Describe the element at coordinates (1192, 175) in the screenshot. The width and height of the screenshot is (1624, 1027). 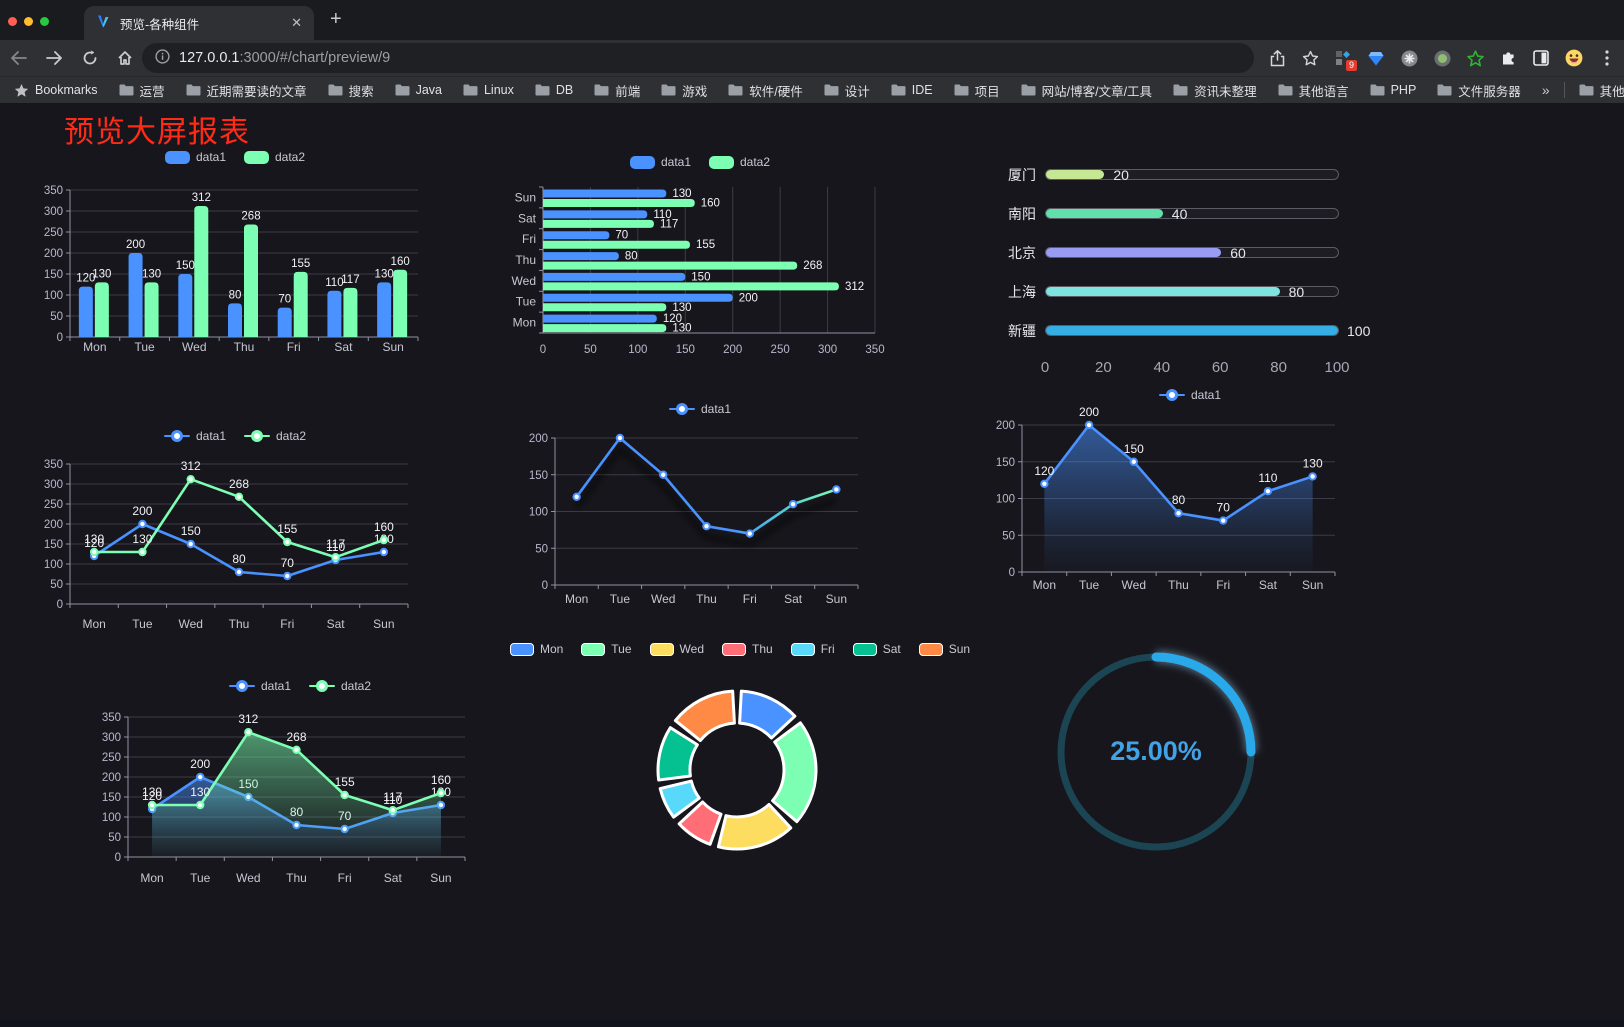
I see `progress-track: 20` at that location.